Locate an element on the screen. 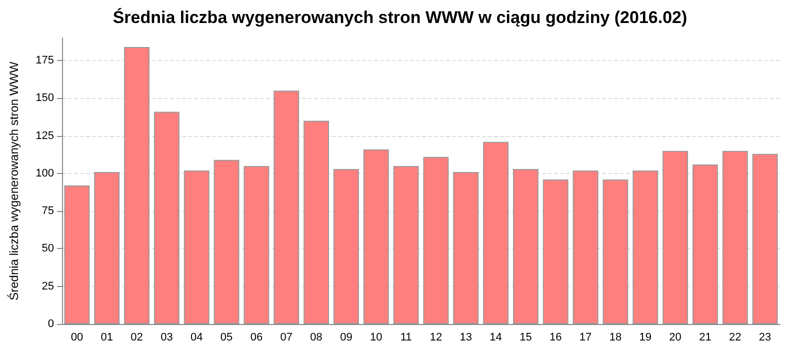 This screenshot has width=800, height=350. y-tick-label: 100 is located at coordinates (45, 173).